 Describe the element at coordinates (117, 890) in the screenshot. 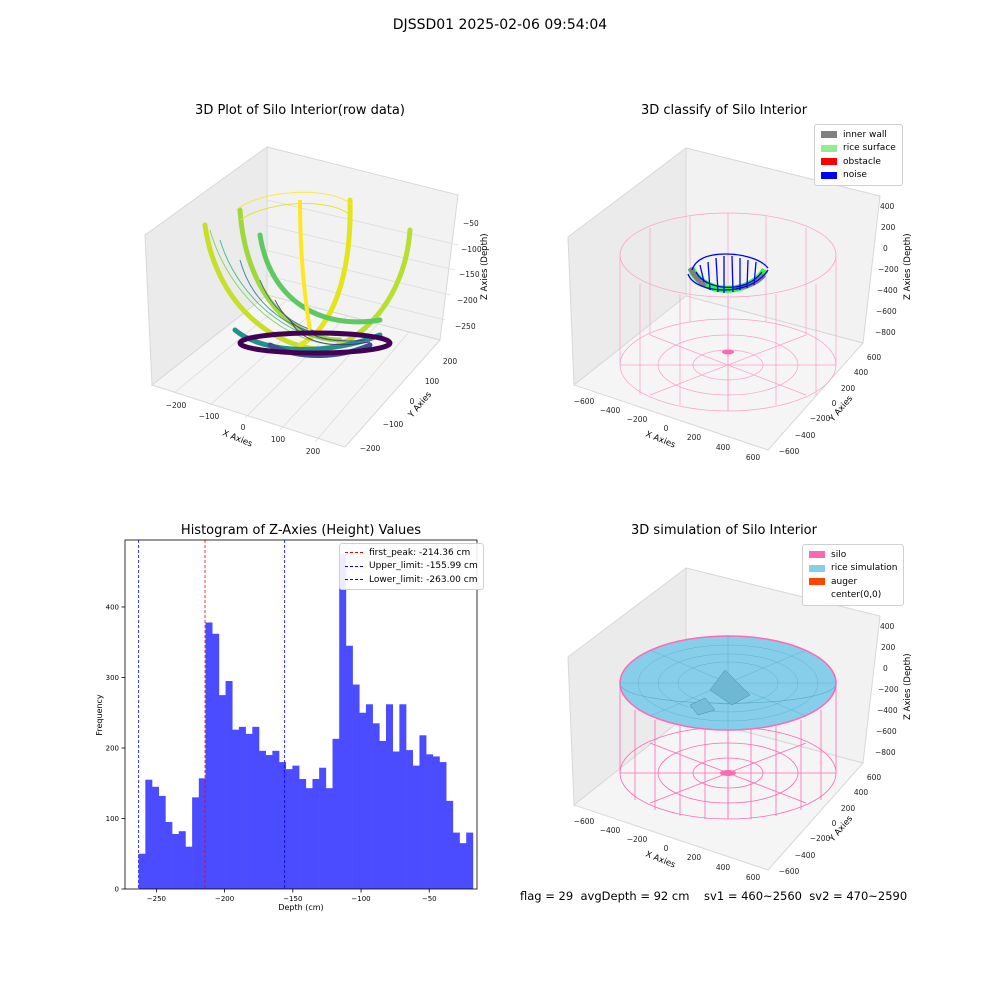

I see `y-tick-label: 0` at that location.